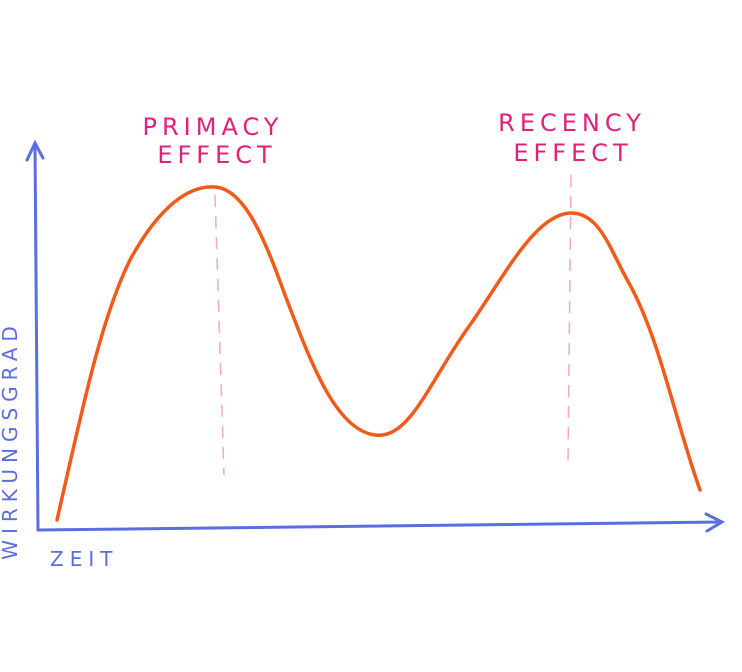 The height and width of the screenshot is (672, 742). What do you see at coordinates (213, 127) in the screenshot?
I see `annotation-line: PRIMACY` at bounding box center [213, 127].